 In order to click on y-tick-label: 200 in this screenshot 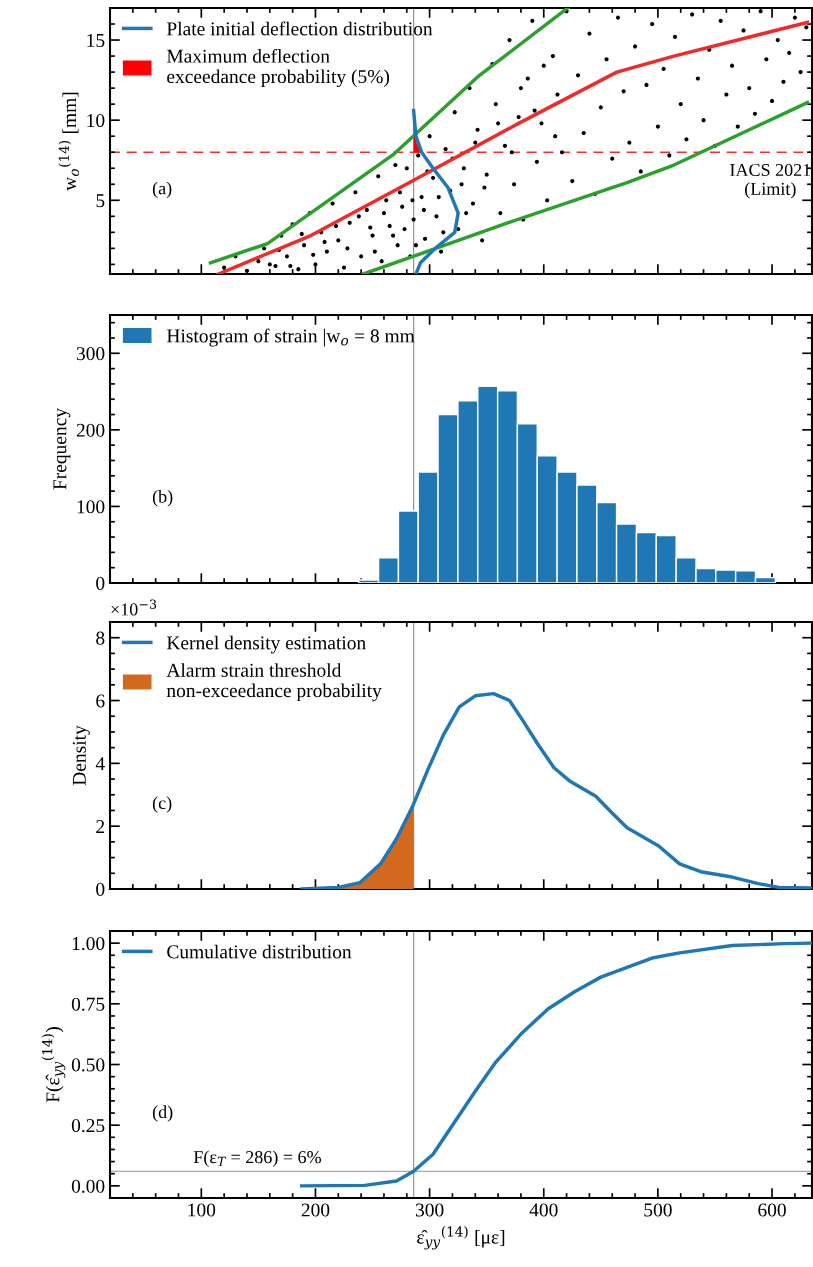, I will do `click(90, 430)`.